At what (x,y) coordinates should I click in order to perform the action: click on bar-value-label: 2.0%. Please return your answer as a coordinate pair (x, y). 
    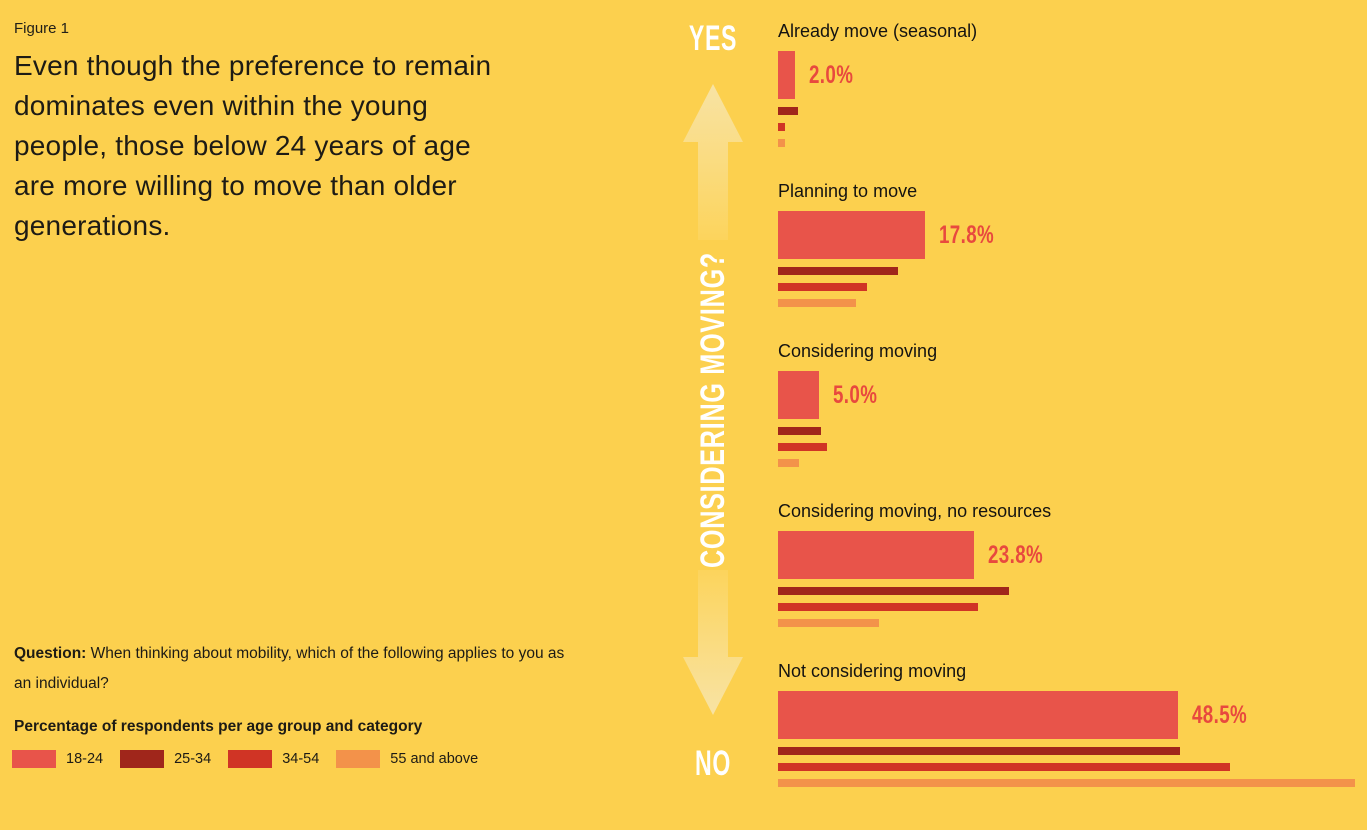
    Looking at the image, I should click on (830, 74).